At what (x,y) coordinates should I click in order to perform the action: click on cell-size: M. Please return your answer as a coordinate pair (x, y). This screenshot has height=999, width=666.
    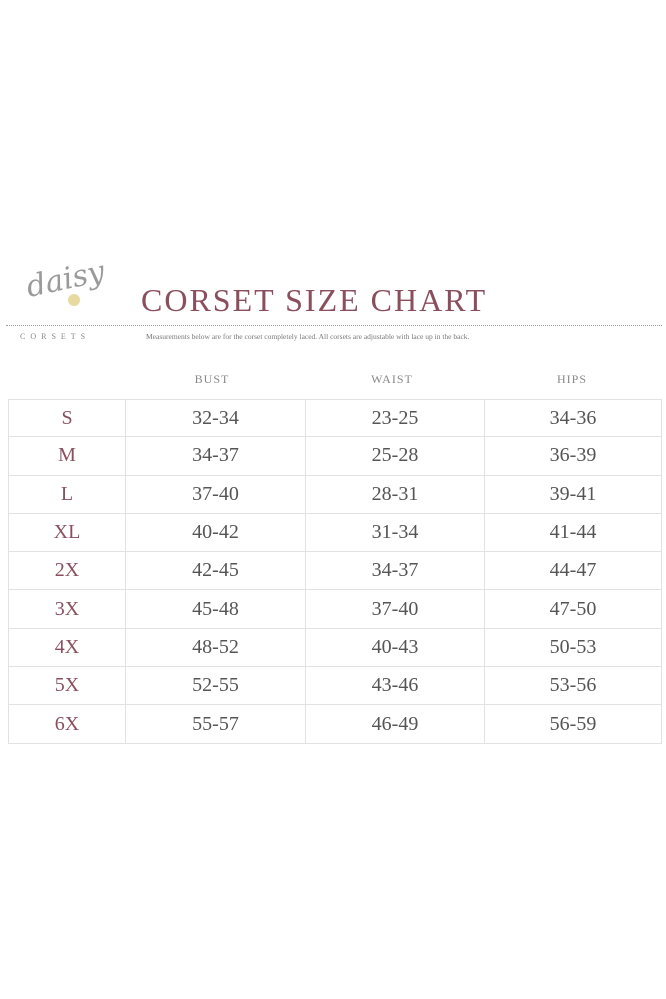
    Looking at the image, I should click on (66, 456).